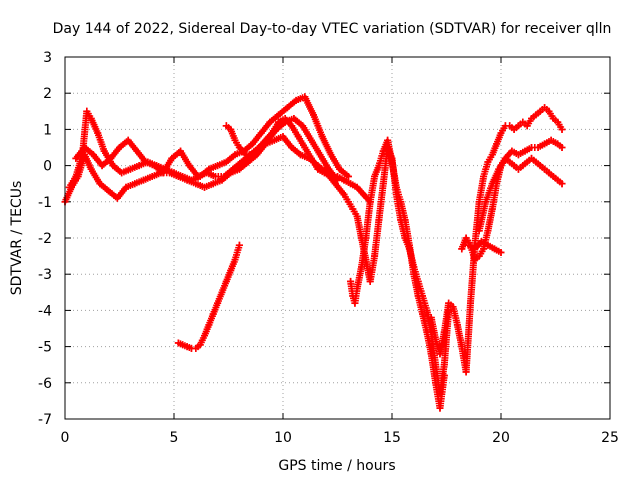 The width and height of the screenshot is (640, 480). I want to click on y-tick-label: 3, so click(47, 58).